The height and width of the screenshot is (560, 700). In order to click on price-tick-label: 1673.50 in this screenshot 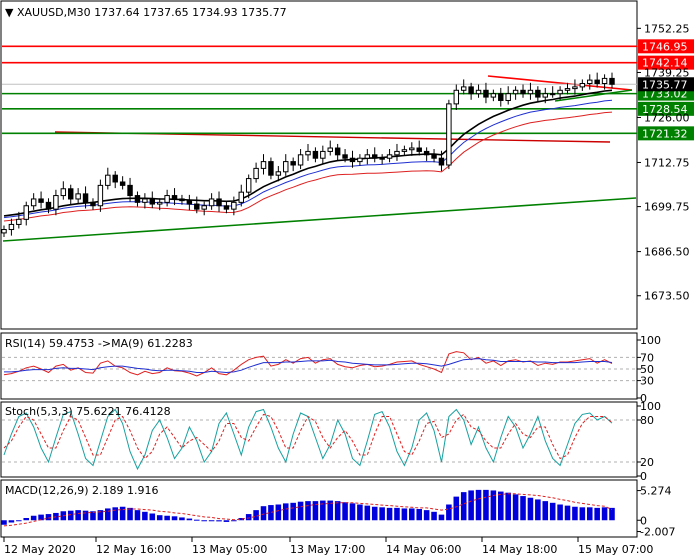, I will do `click(667, 296)`.